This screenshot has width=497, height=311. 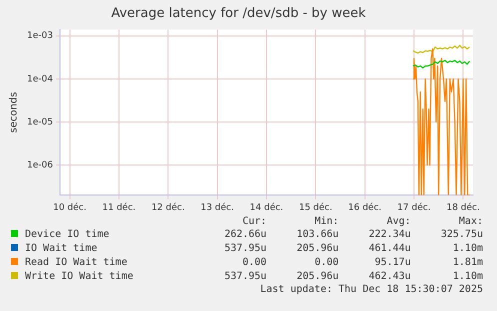 I want to click on text: 461.44u, so click(x=390, y=249).